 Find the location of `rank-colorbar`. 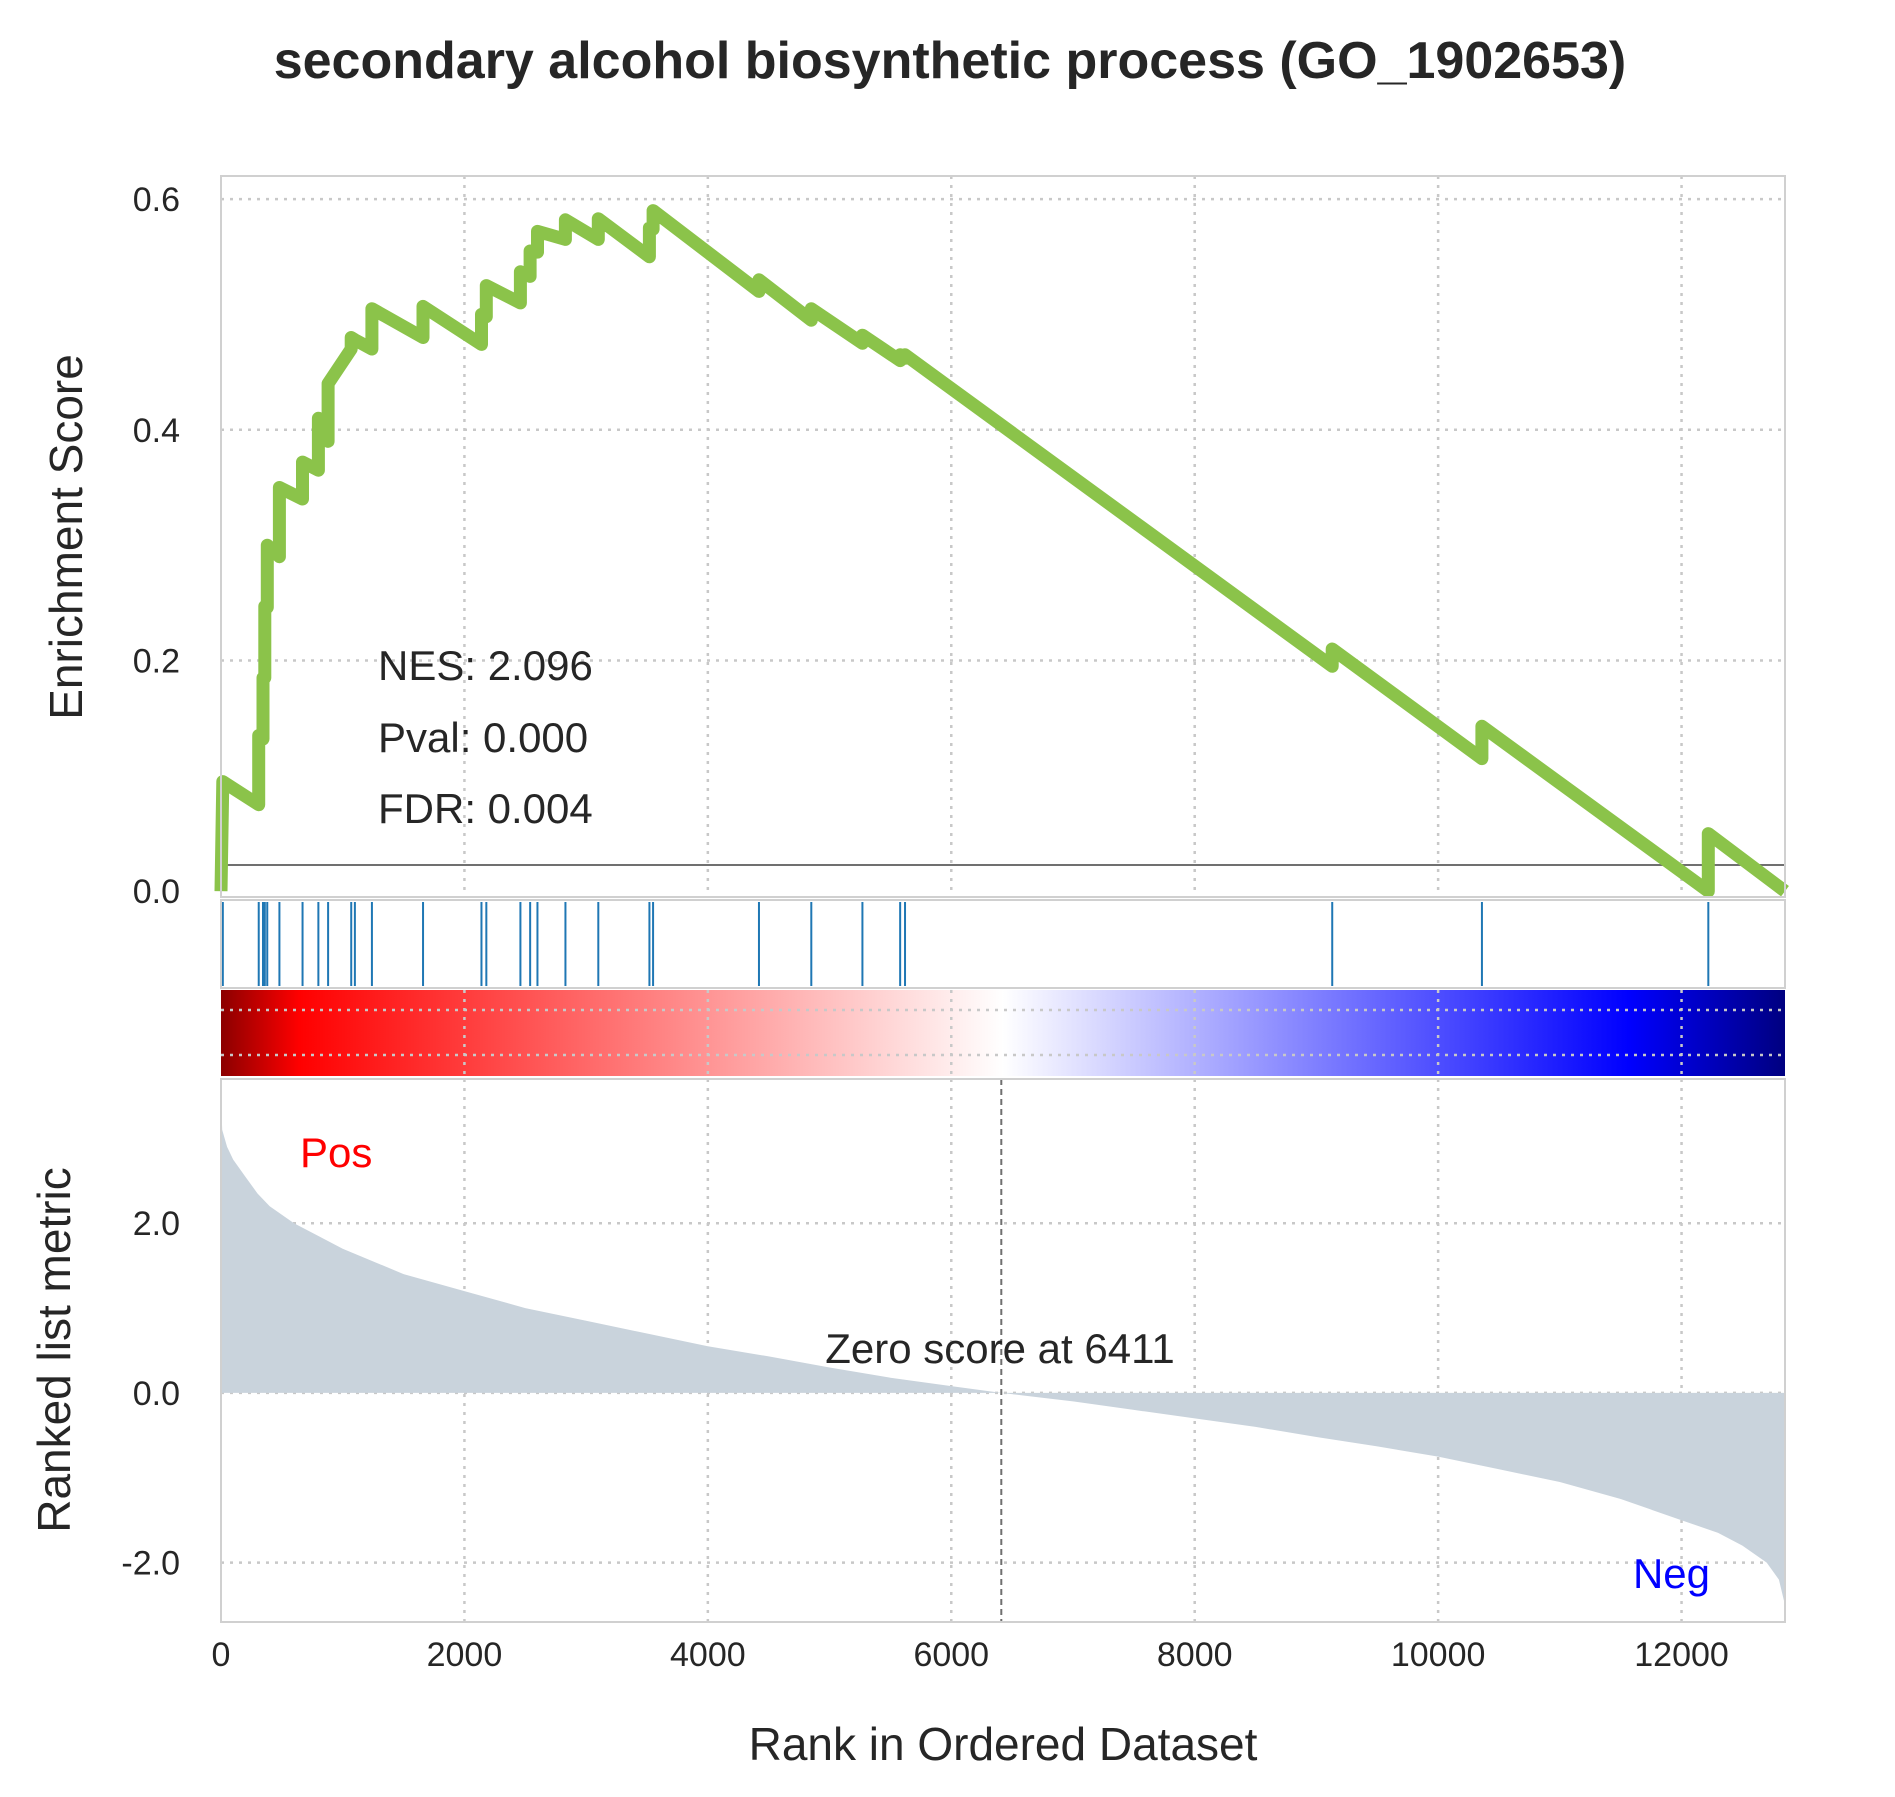

rank-colorbar is located at coordinates (1003, 1033).